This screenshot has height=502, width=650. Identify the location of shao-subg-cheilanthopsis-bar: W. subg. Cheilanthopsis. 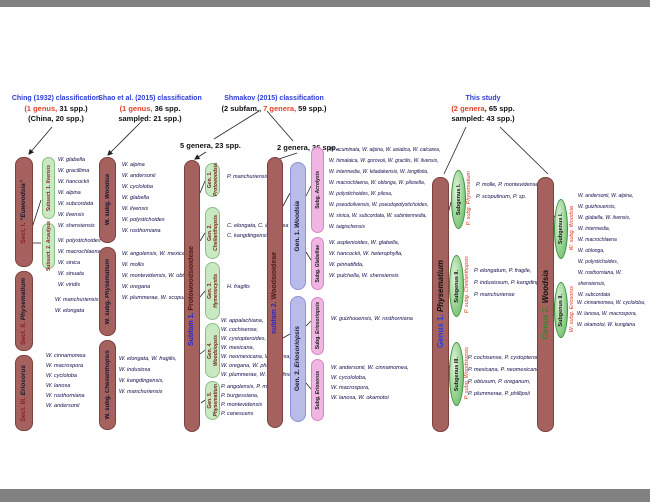
(107, 385).